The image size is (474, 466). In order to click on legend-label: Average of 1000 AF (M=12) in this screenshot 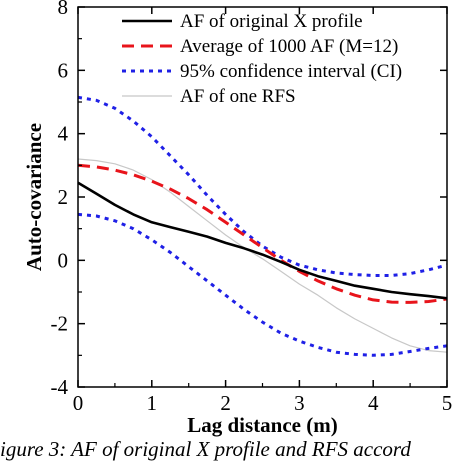, I will do `click(289, 46)`.